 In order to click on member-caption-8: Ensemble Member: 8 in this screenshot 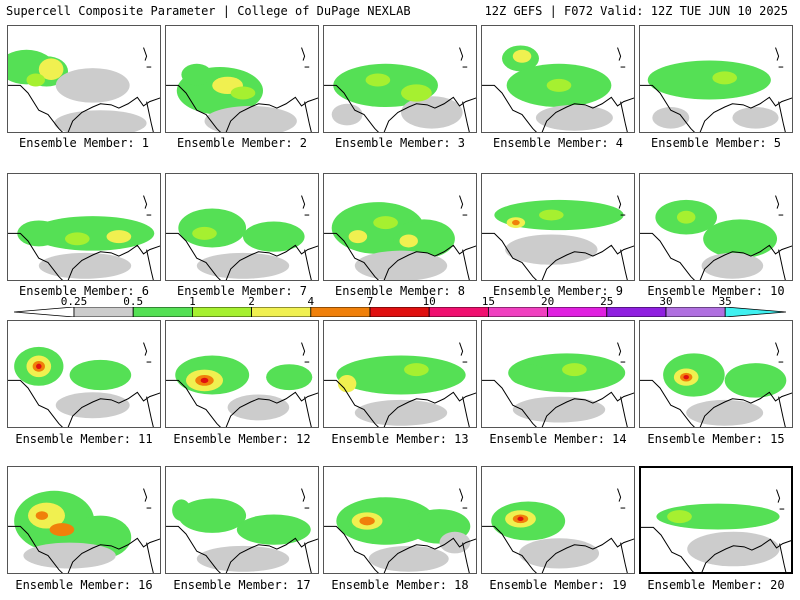, I will do `click(400, 291)`.